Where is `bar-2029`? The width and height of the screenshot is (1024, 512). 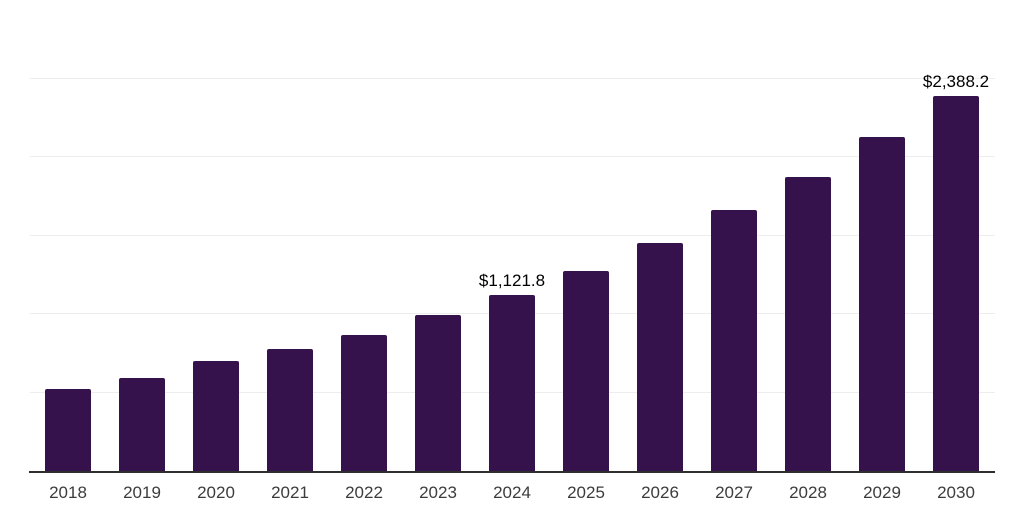 bar-2029 is located at coordinates (882, 304).